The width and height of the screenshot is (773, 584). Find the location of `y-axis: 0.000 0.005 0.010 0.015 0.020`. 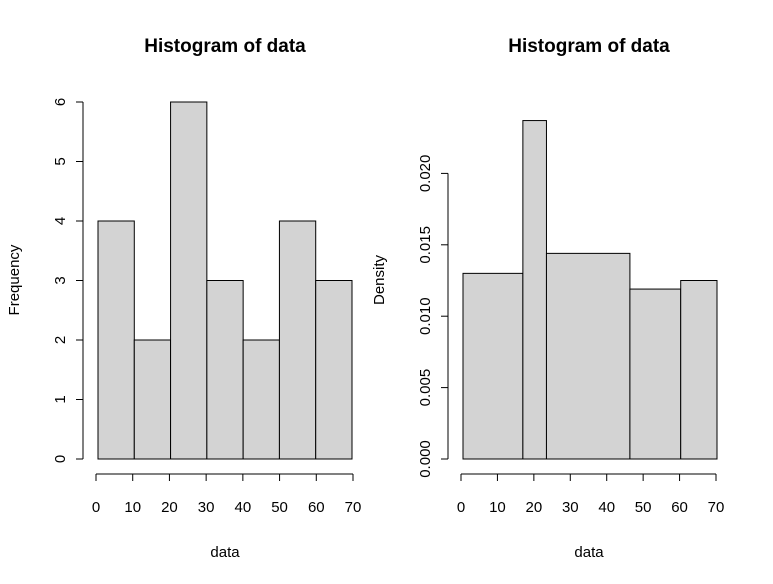

y-axis: 0.000 0.005 0.010 0.015 0.020 is located at coordinates (433, 316).